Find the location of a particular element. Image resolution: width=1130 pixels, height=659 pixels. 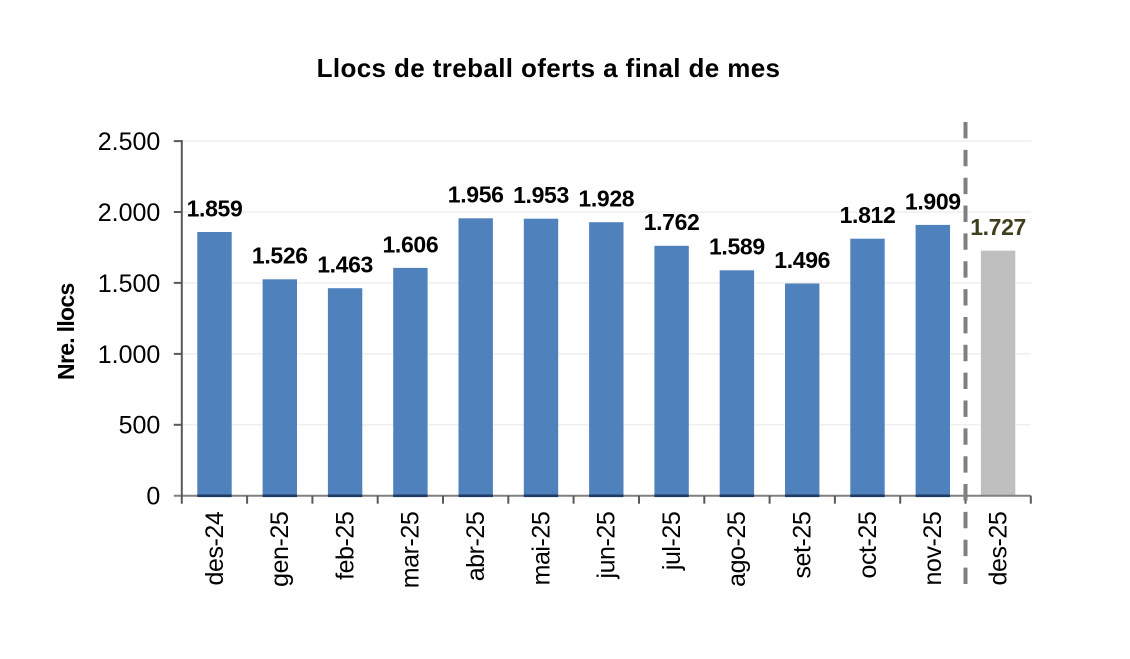

svg-text: 1.496 is located at coordinates (802, 260).